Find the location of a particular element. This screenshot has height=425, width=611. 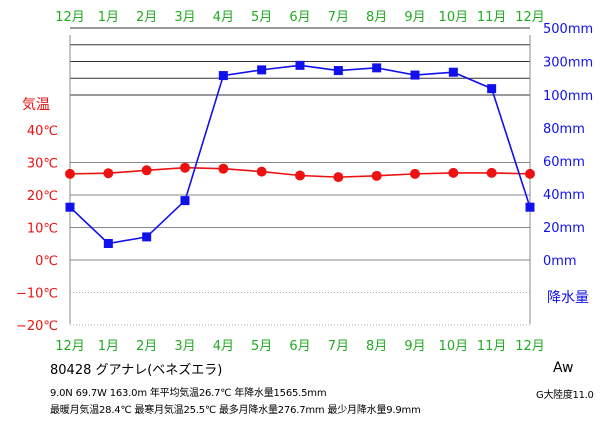

continentality-index: G大陸度11.0 is located at coordinates (565, 395).